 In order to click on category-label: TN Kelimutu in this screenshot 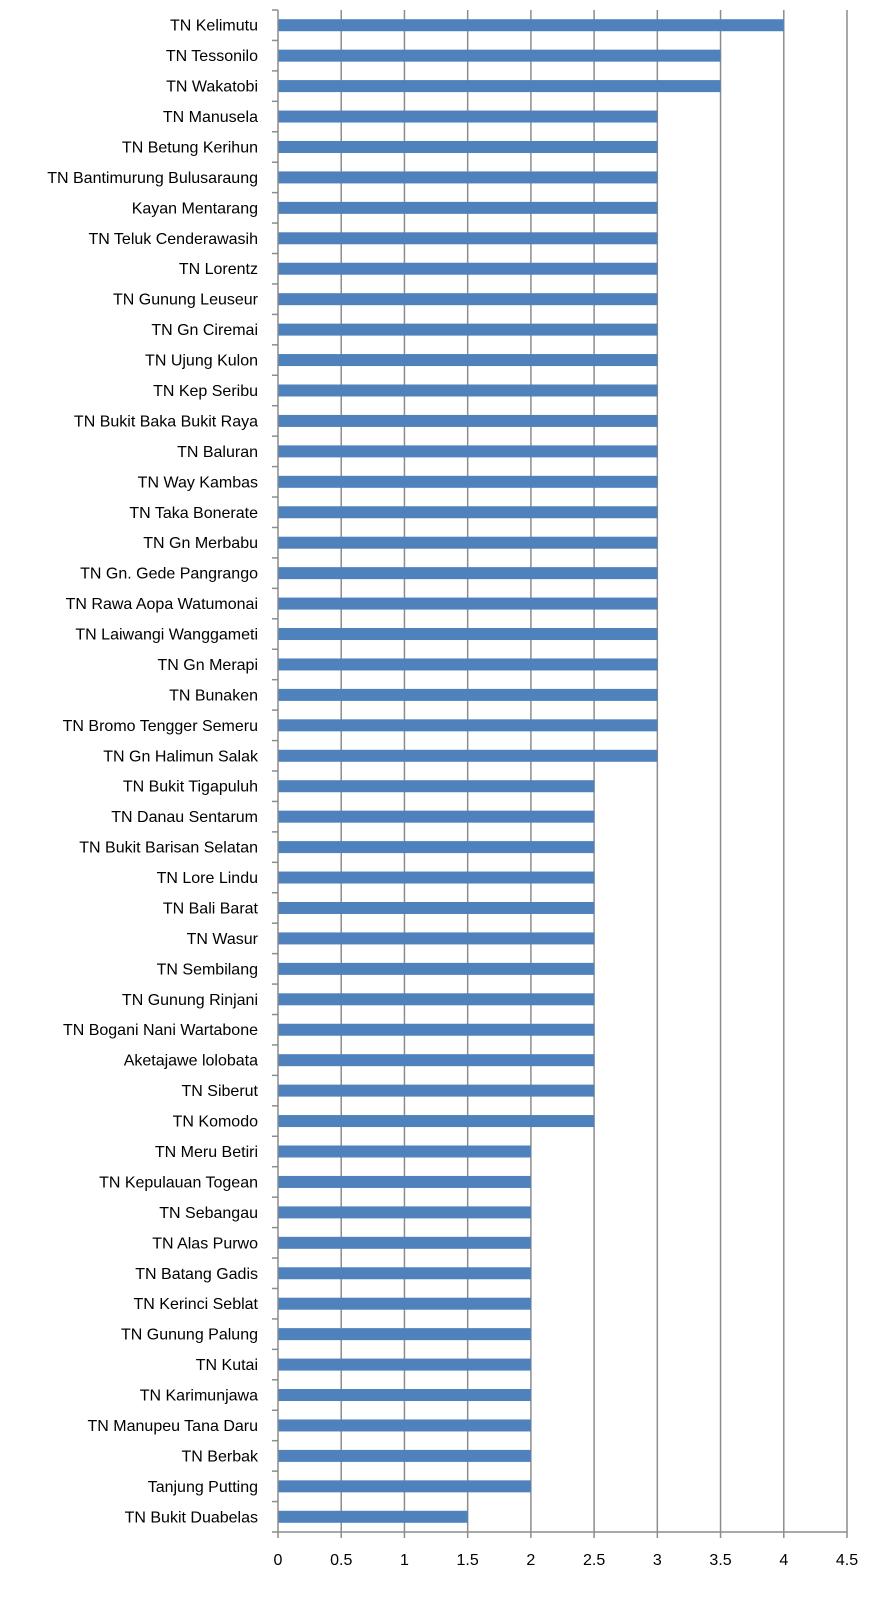, I will do `click(214, 26)`.